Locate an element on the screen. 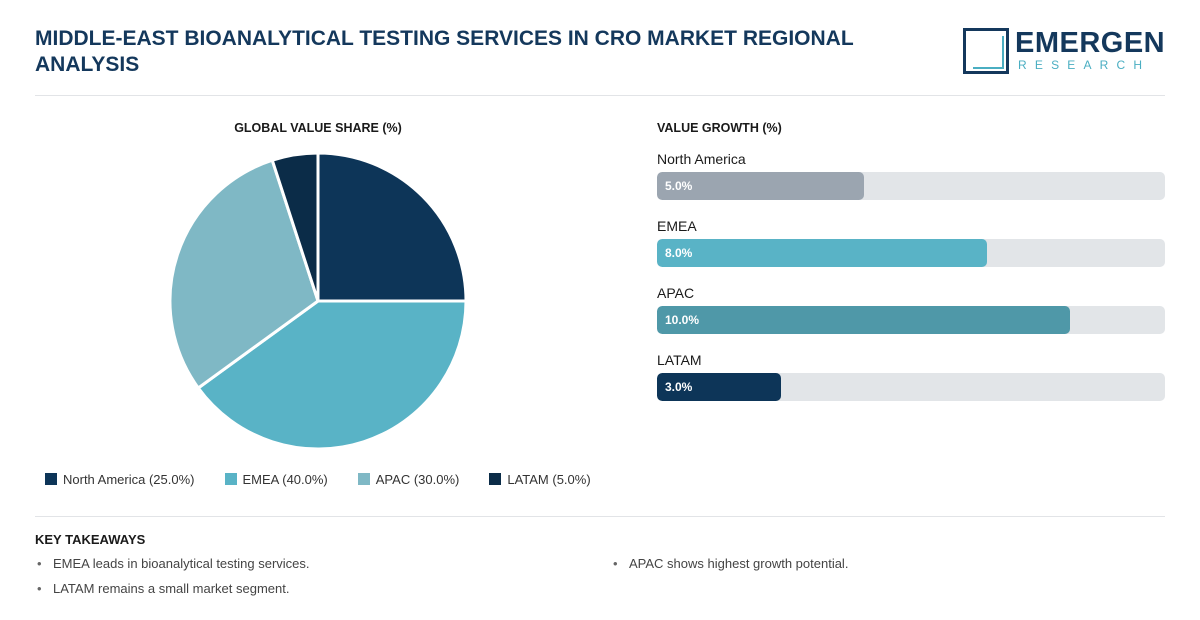 The width and height of the screenshot is (1200, 620). pie-chart is located at coordinates (318, 301).